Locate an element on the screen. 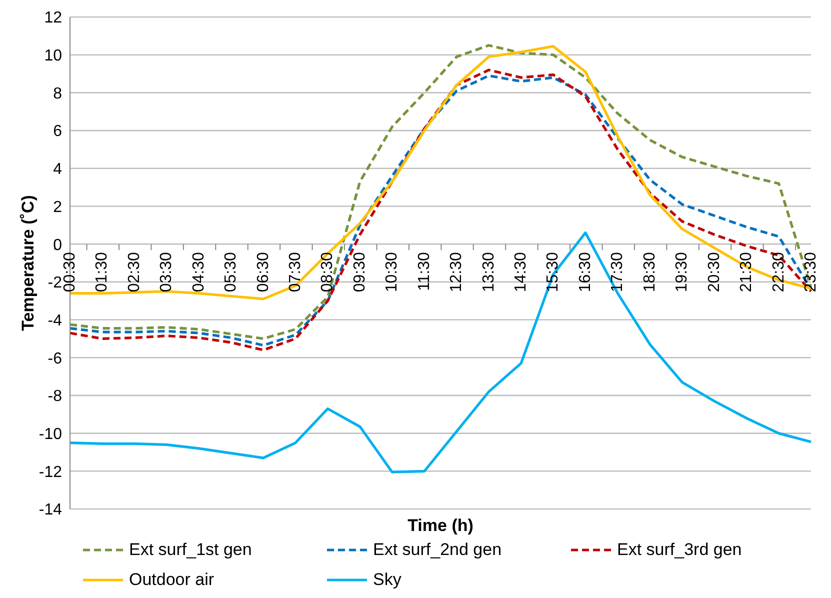 The image size is (831, 598). x-tick-label: 00:30 is located at coordinates (70, 272).